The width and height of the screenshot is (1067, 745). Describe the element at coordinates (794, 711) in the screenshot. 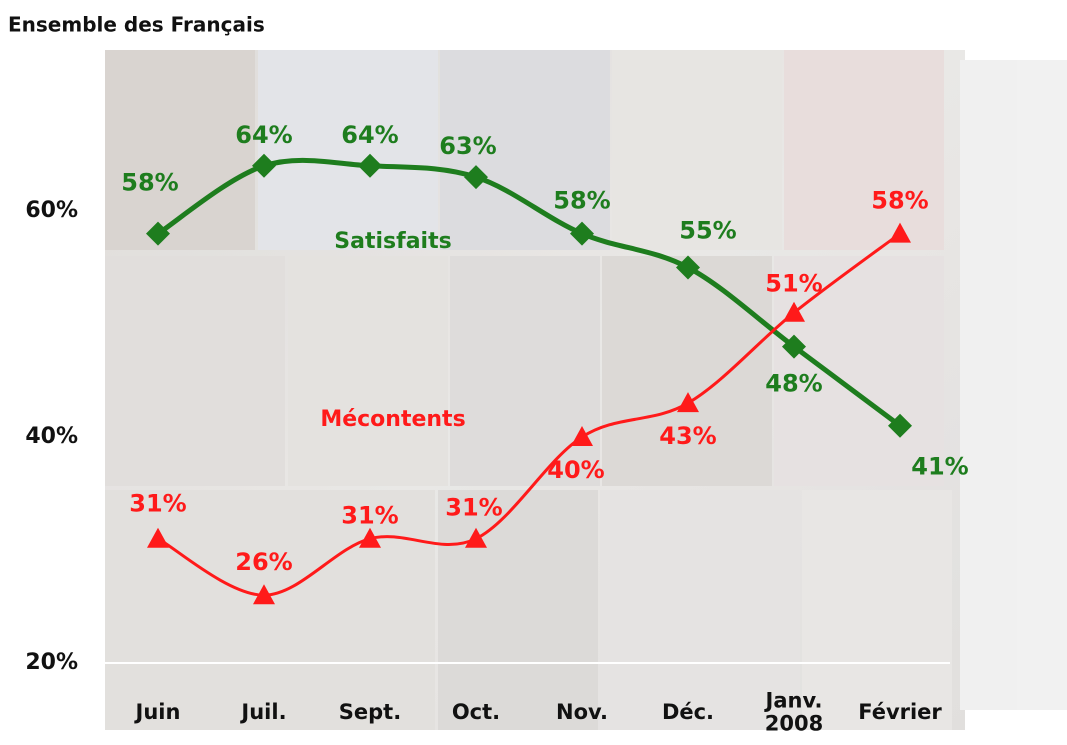

I see `x-tick-label: Janv. 2008` at that location.